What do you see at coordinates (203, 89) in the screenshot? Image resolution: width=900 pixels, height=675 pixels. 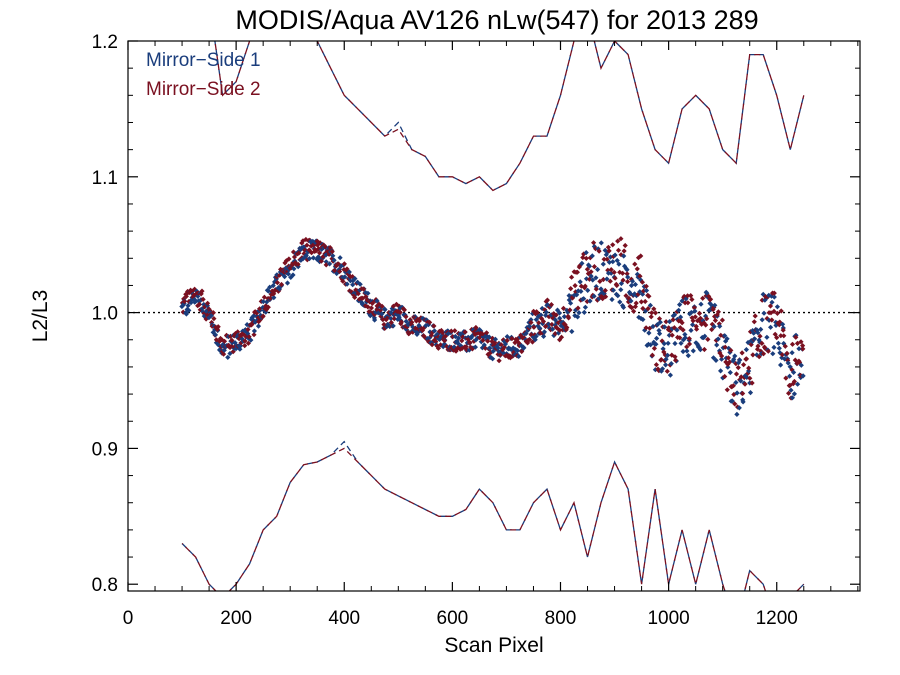 I see `legend-entry-mirror-side-2: Mirror−Side 2` at bounding box center [203, 89].